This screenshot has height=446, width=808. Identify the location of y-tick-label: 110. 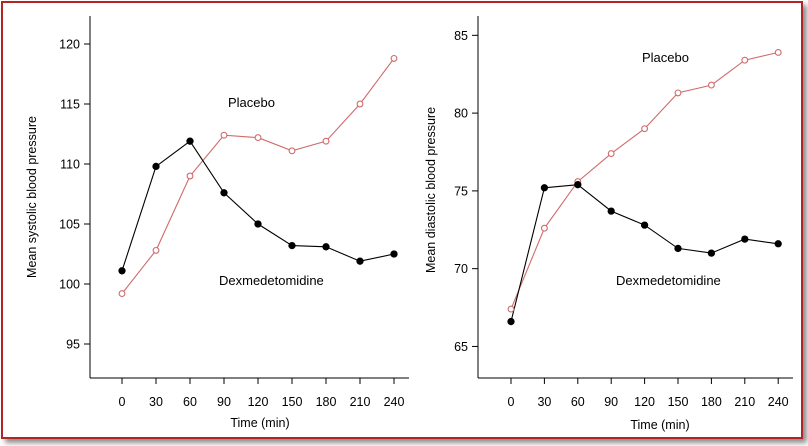
(70, 165).